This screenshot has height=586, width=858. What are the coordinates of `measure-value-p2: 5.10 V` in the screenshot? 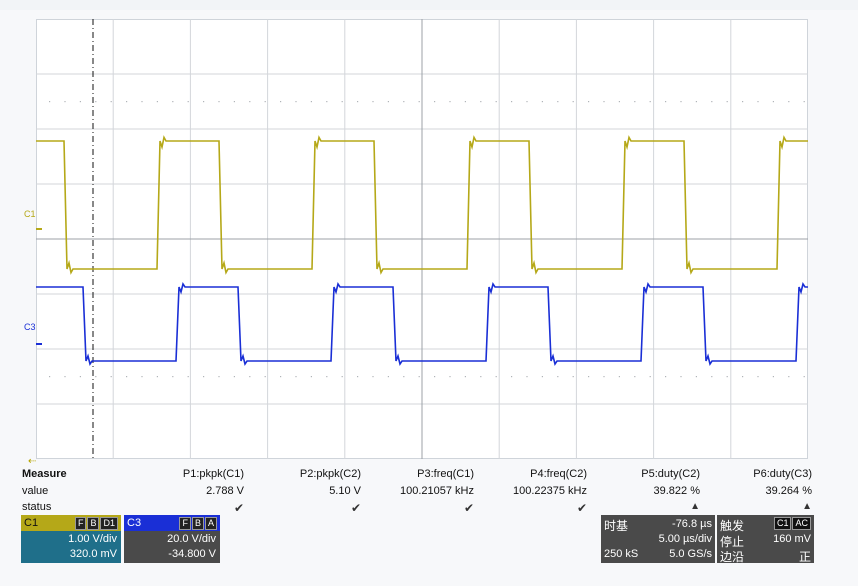 It's located at (345, 491).